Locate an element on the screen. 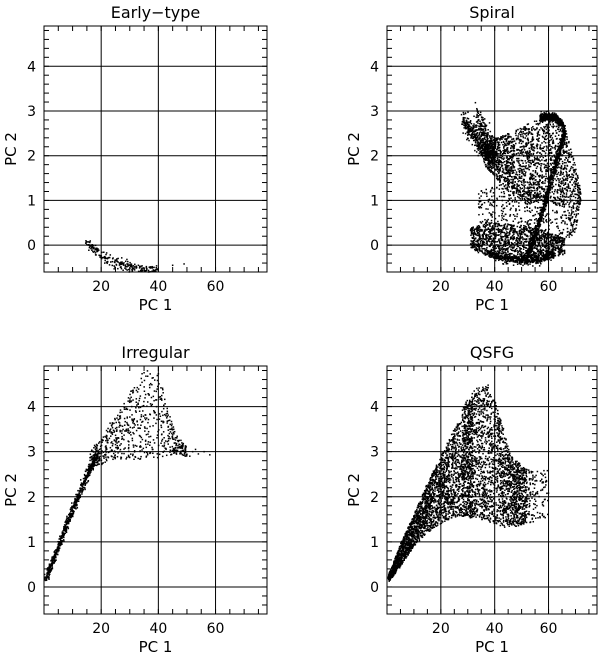  spiral-points is located at coordinates (521, 184).